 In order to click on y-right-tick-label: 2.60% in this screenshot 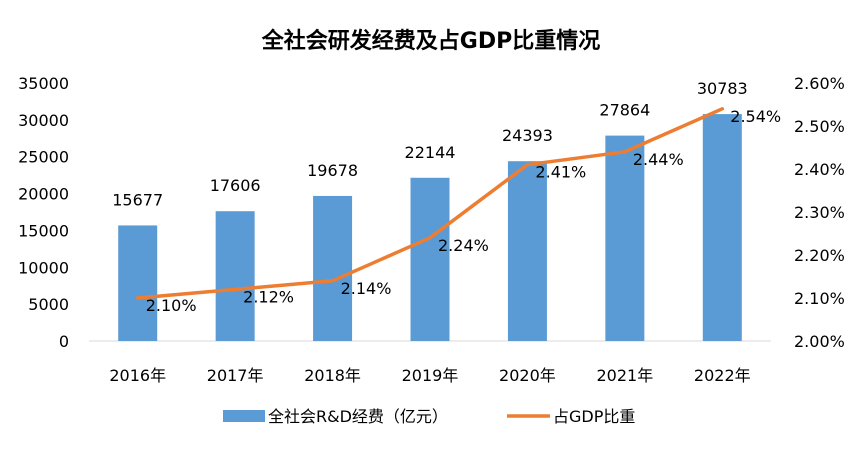, I will do `click(819, 83)`.